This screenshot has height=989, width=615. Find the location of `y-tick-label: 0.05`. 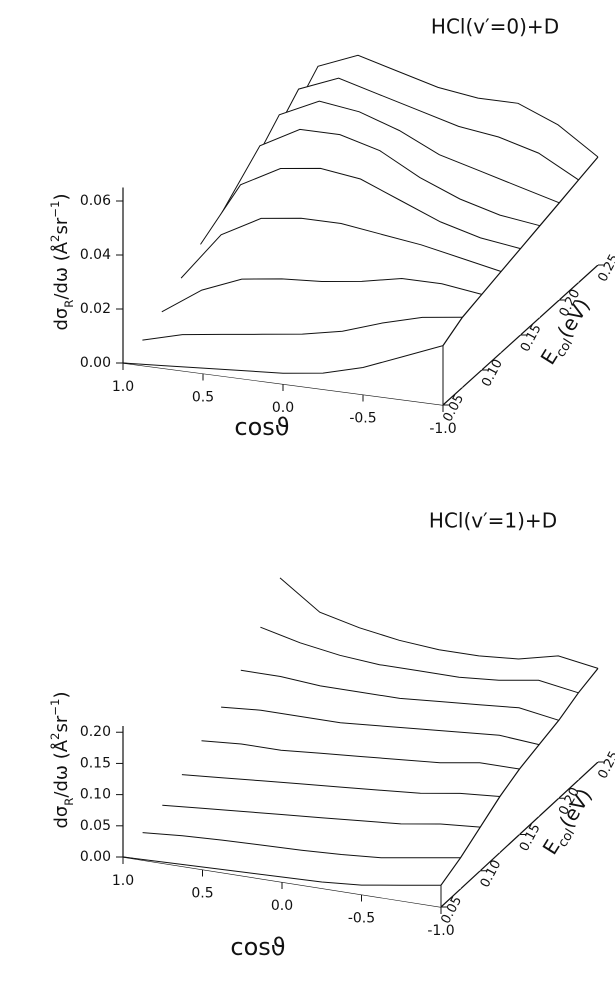

y-tick-label: 0.05 is located at coordinates (95, 826).